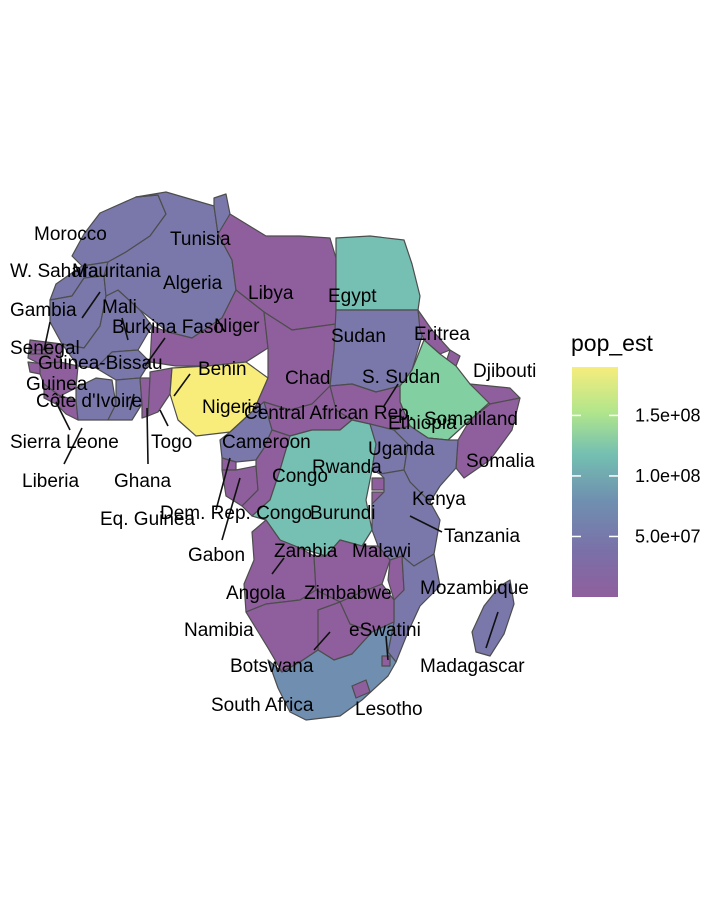 Image resolution: width=720 pixels, height=921 pixels. I want to click on label-botswana: Botswana, so click(272, 666).